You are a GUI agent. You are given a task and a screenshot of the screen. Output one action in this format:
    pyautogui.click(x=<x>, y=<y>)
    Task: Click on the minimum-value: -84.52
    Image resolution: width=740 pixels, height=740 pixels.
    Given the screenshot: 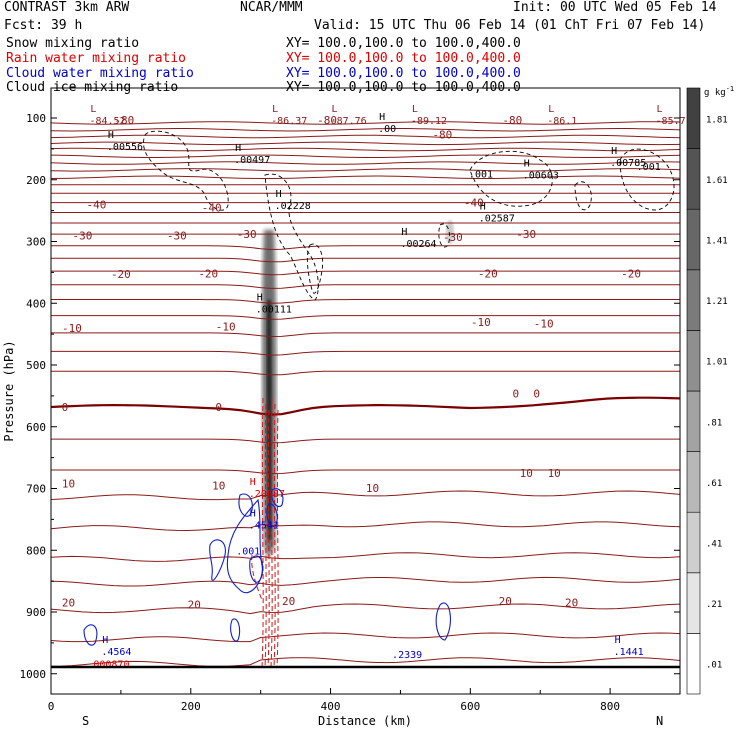 What is the action you would take?
    pyautogui.click(x=107, y=121)
    